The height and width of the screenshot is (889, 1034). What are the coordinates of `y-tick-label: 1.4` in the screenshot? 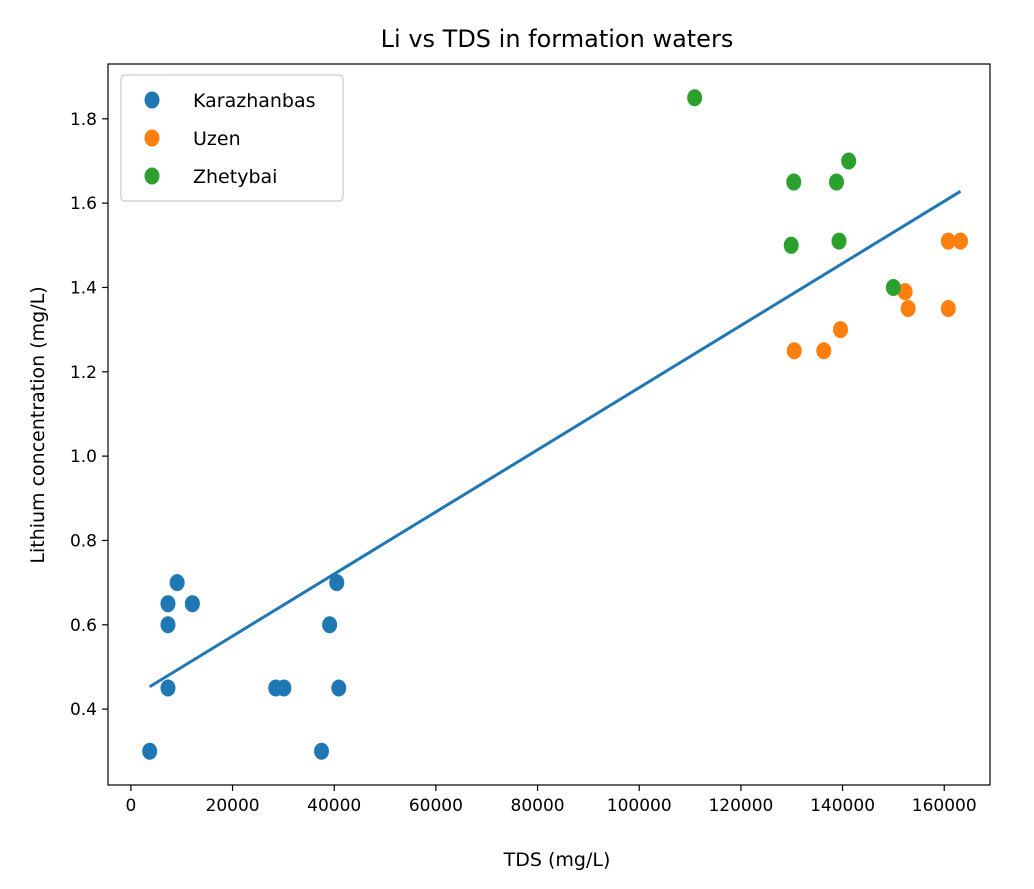 It's located at (83, 288).